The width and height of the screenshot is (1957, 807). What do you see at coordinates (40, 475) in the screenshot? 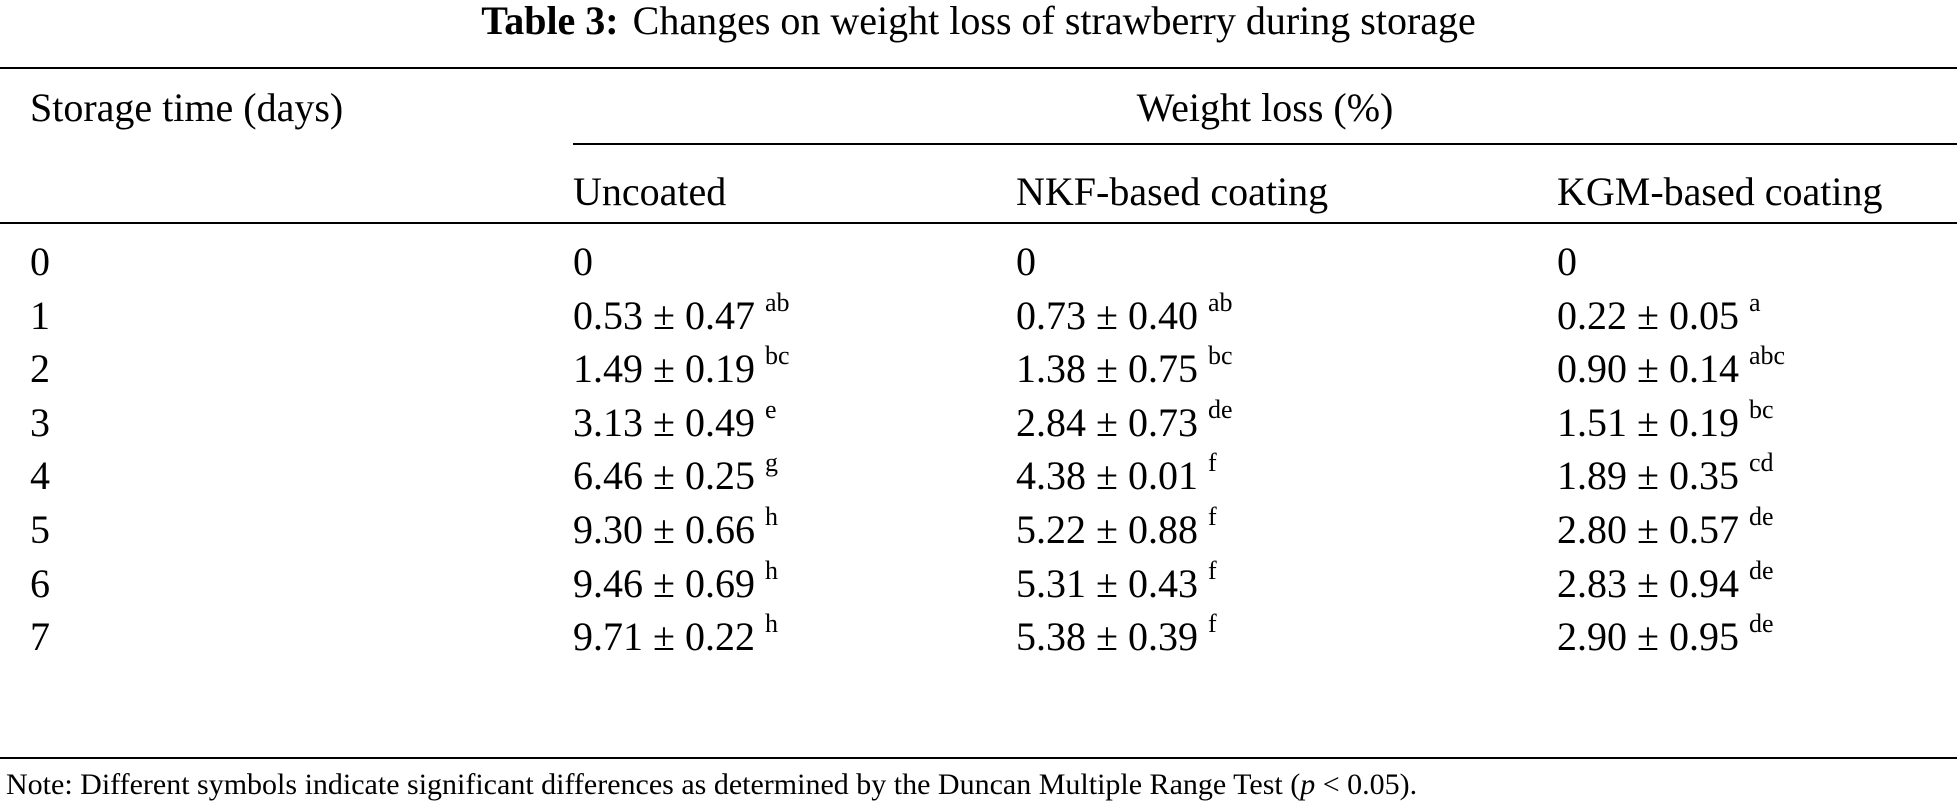
I see `storage-day-cell: 4` at bounding box center [40, 475].